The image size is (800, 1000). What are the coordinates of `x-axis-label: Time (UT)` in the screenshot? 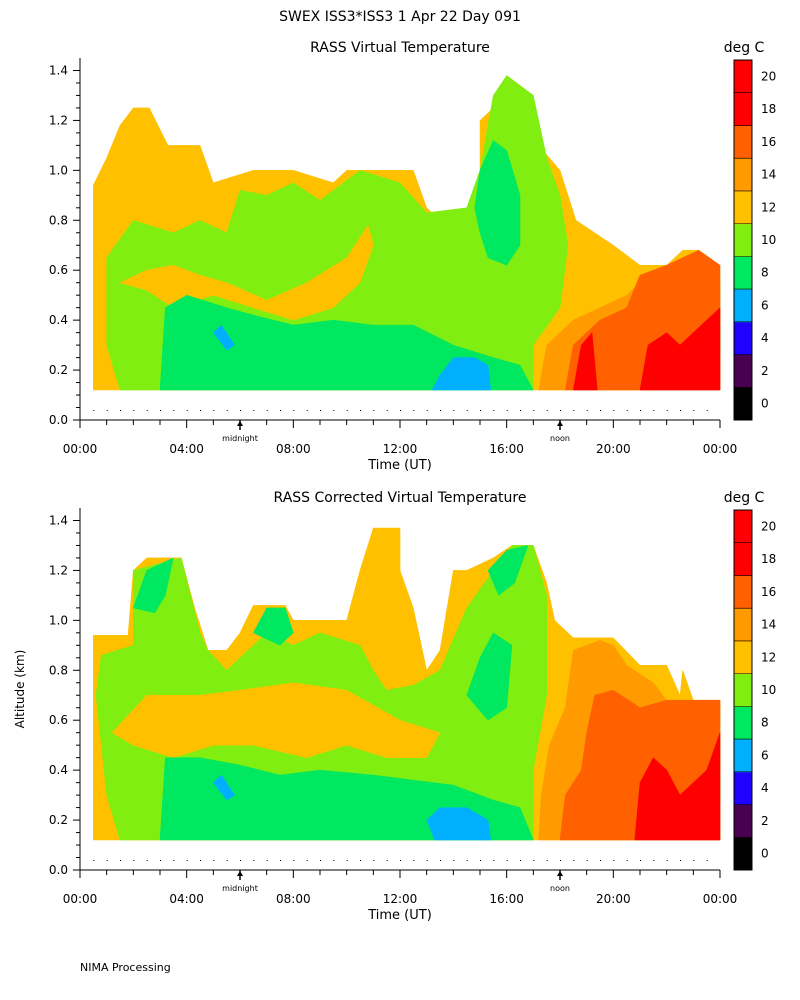 It's located at (399, 465).